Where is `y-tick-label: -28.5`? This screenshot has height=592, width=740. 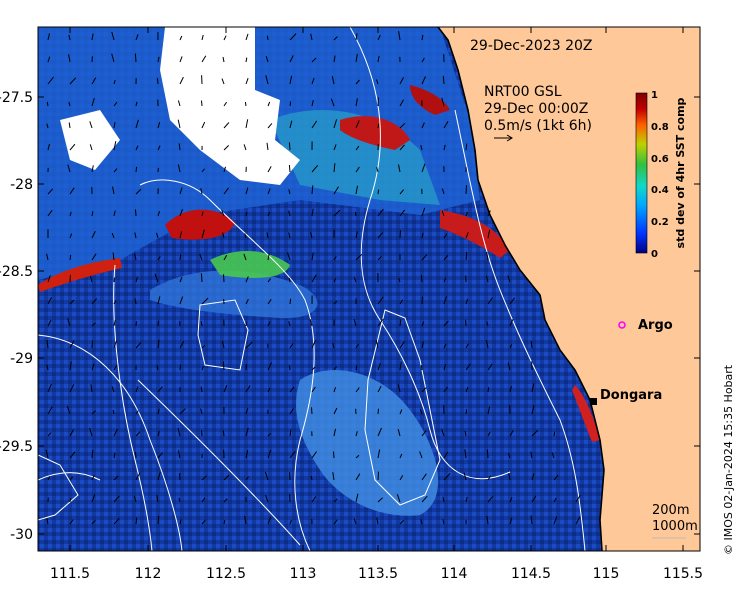
y-tick-label: -28.5 is located at coordinates (16, 272).